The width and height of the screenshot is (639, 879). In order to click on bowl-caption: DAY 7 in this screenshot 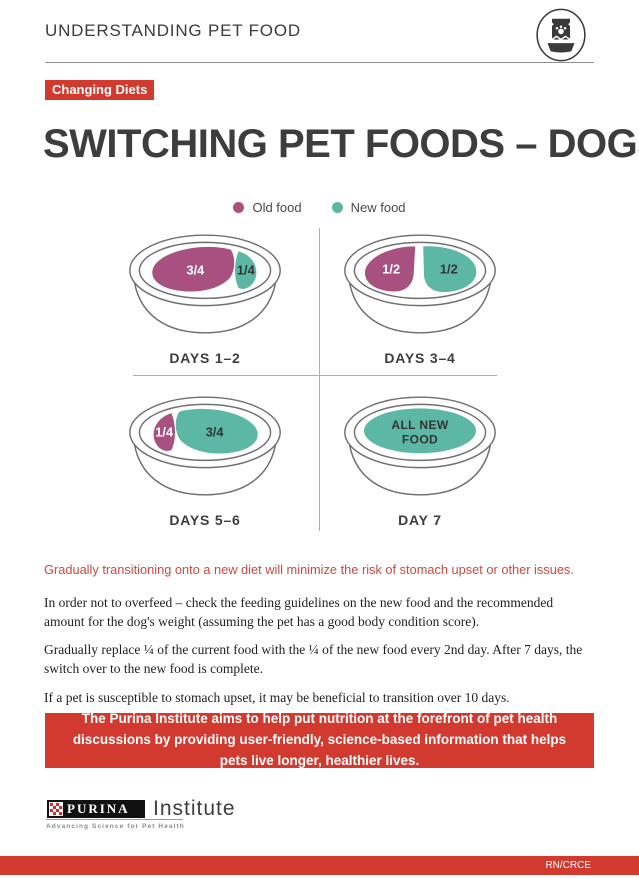, I will do `click(420, 520)`.